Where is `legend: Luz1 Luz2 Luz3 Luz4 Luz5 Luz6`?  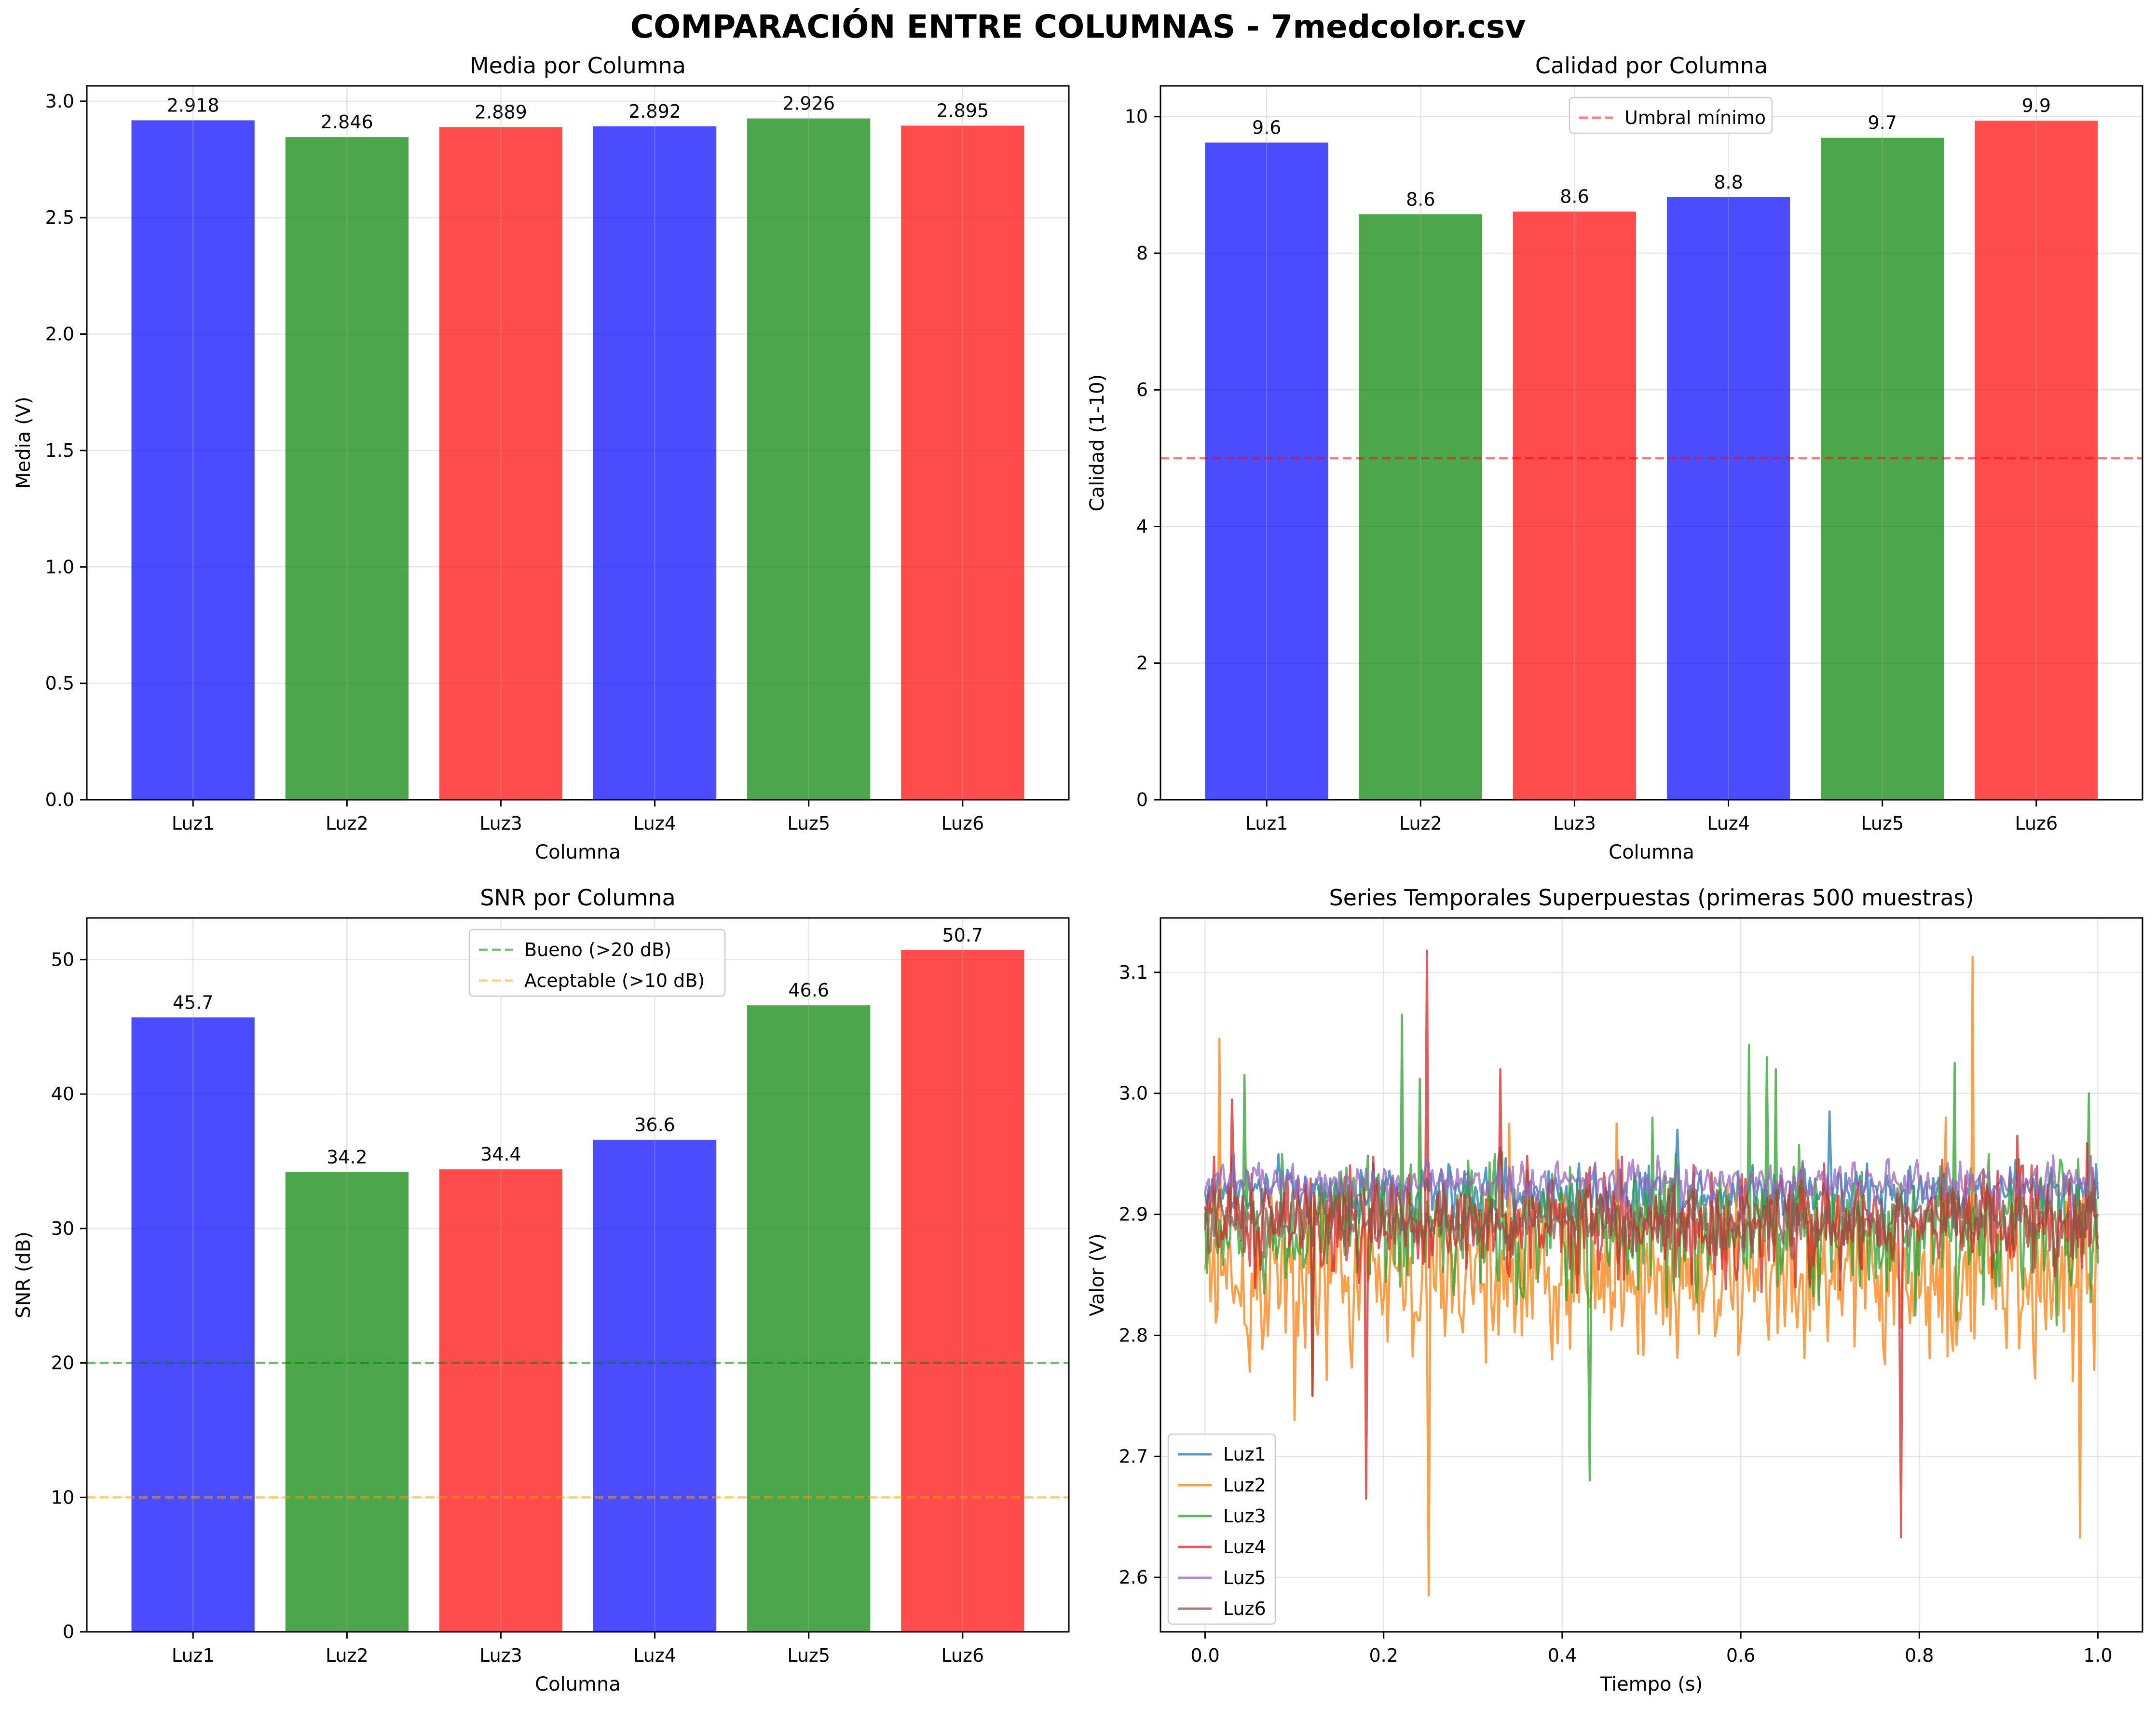
legend: Luz1 Luz2 Luz3 Luz4 Luz5 Luz6 is located at coordinates (1221, 1529).